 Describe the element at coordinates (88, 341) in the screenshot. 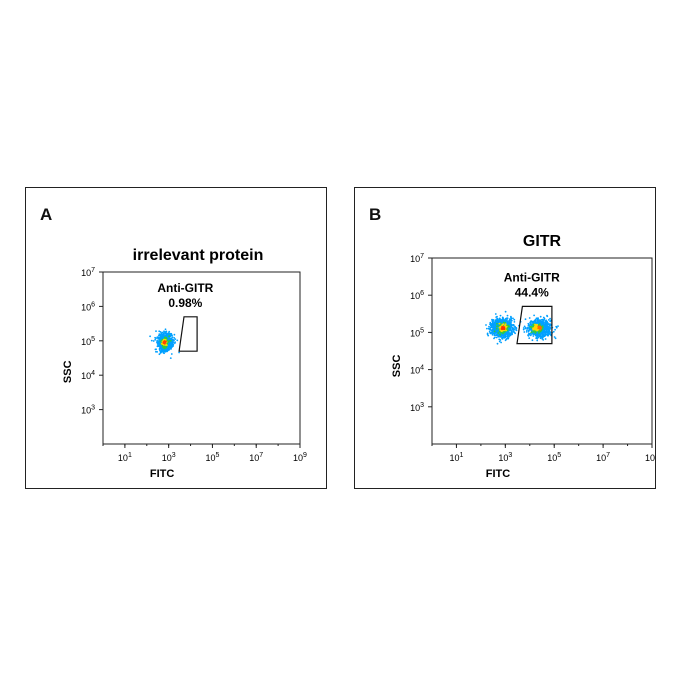

I see `y-tick-label: 10⁵` at that location.